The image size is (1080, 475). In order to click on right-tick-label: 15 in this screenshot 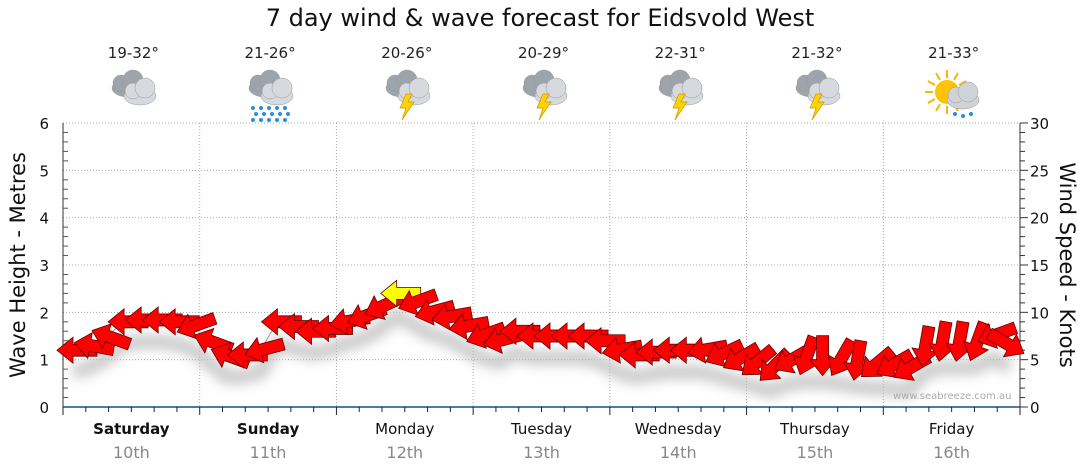, I will do `click(1039, 266)`.